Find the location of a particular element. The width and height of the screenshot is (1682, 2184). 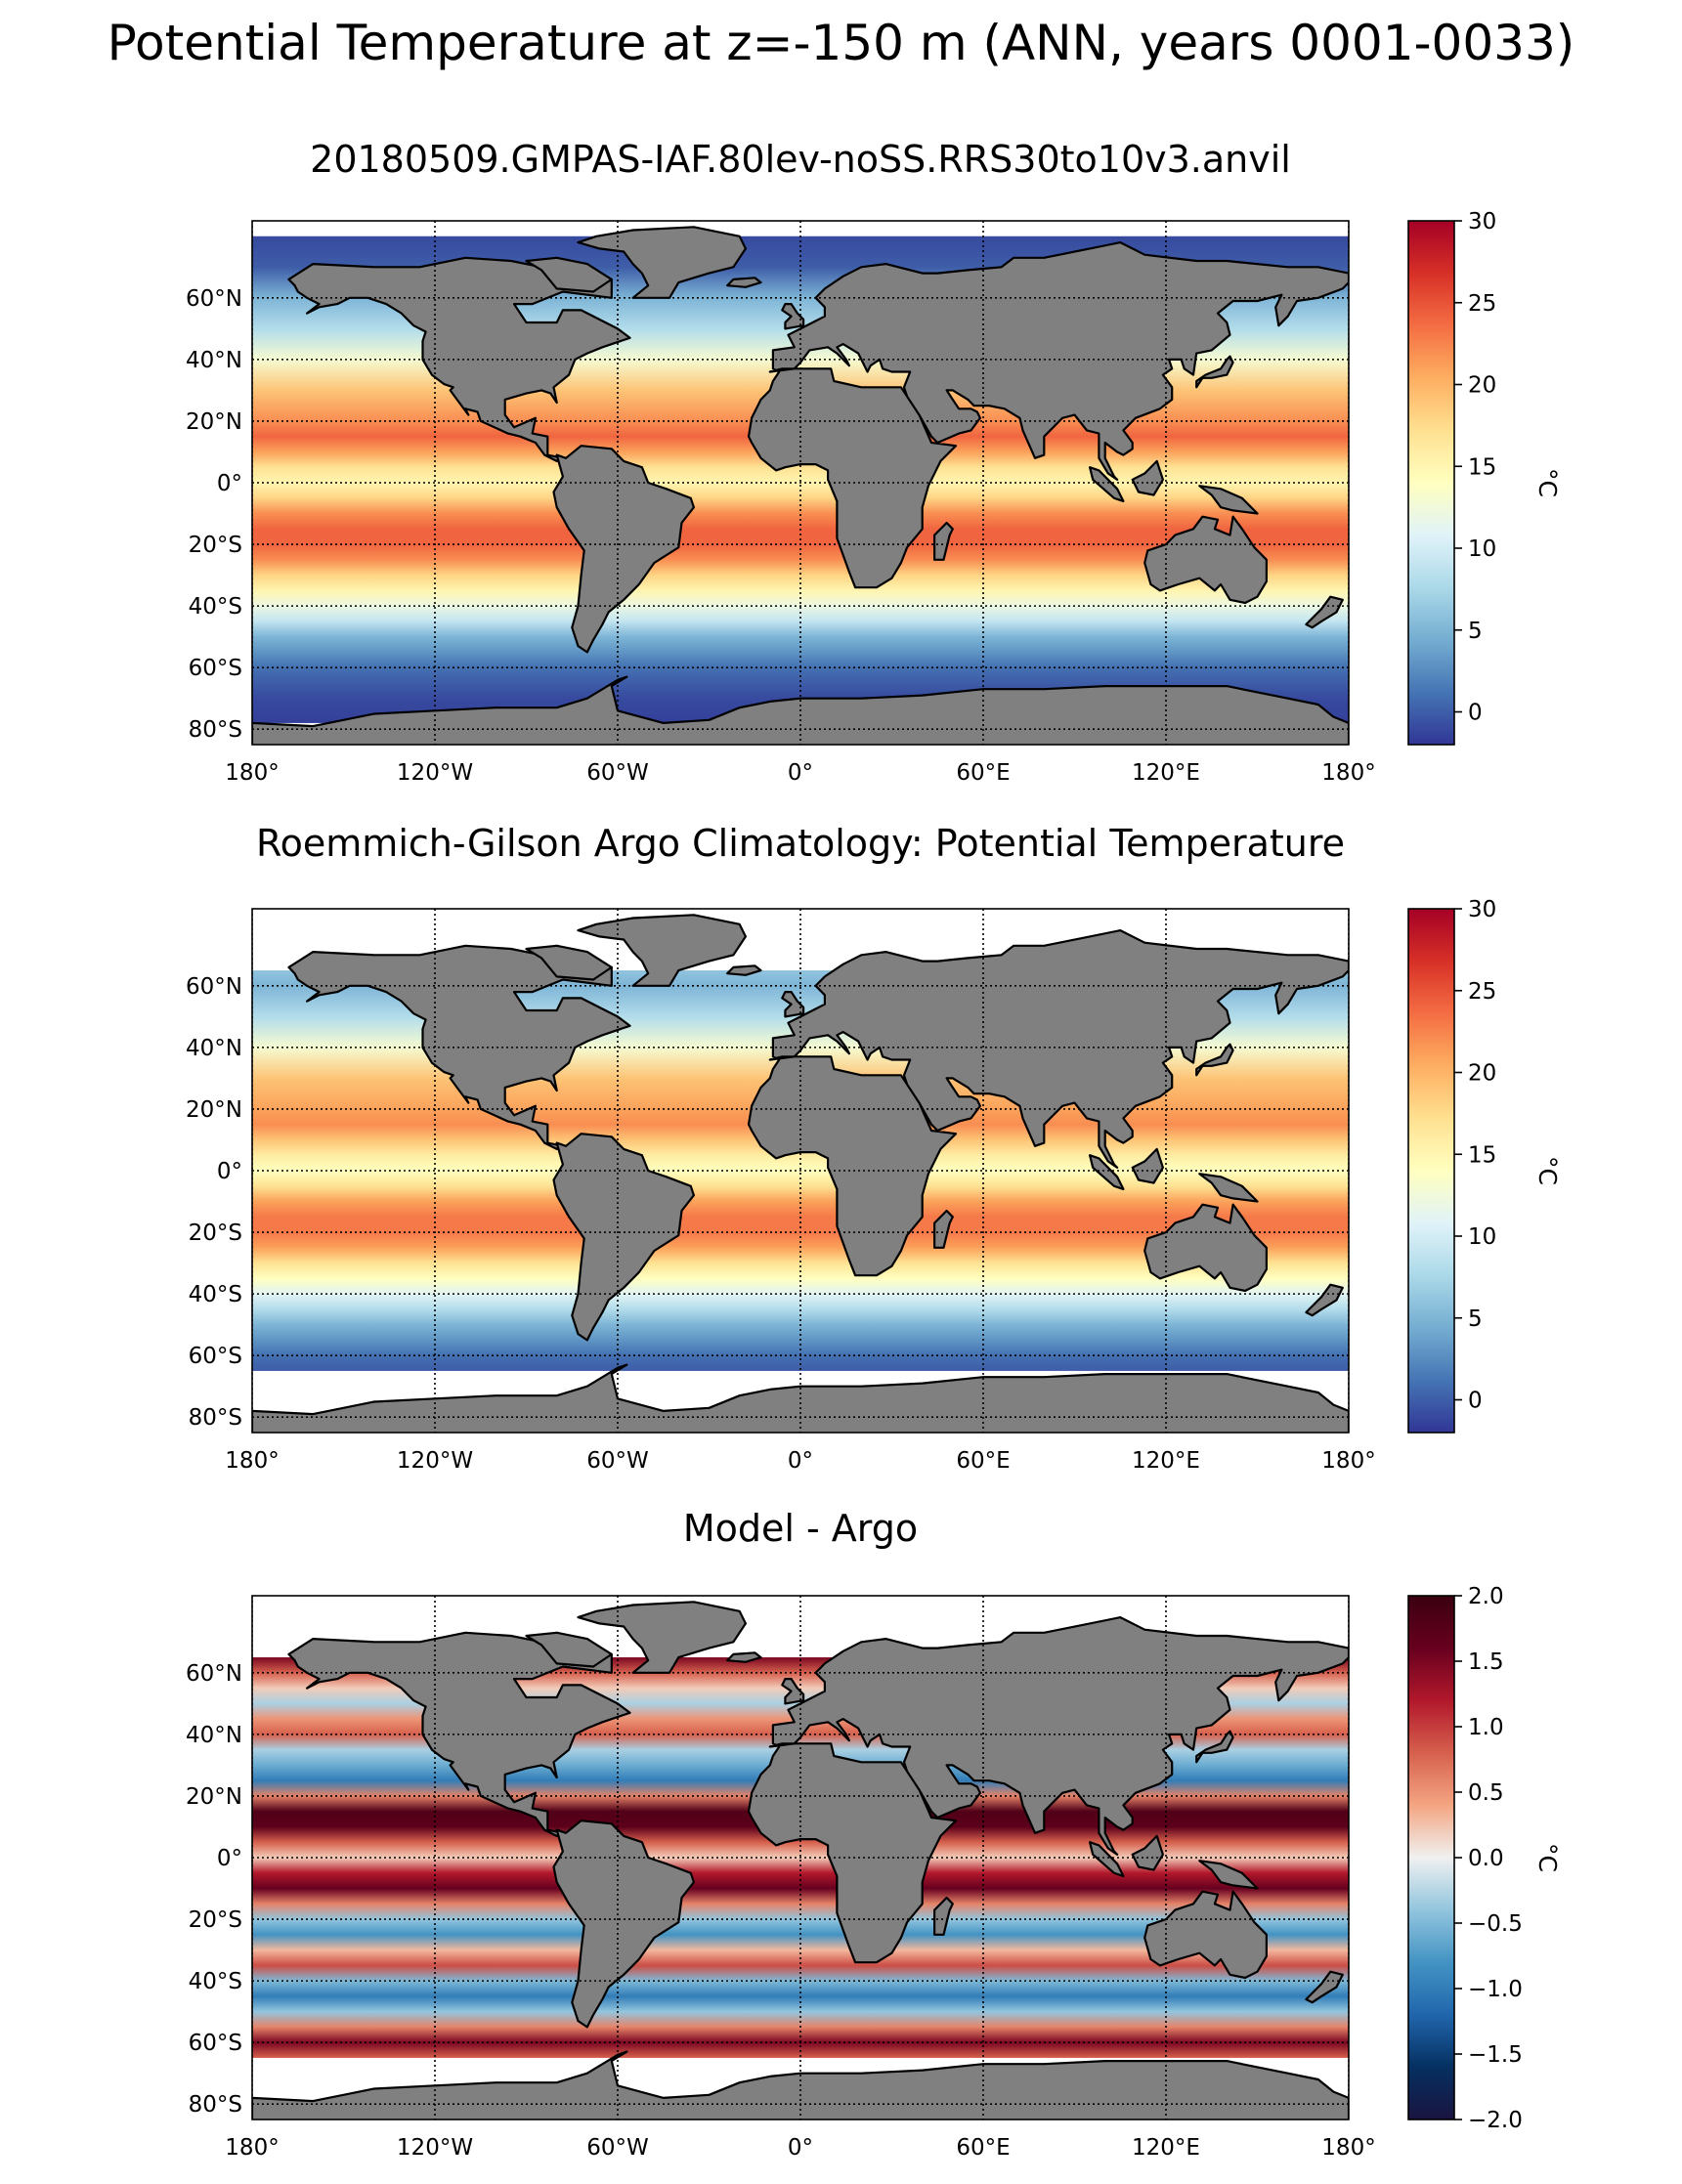

colorbar-tick-label: 25 is located at coordinates (1482, 992).